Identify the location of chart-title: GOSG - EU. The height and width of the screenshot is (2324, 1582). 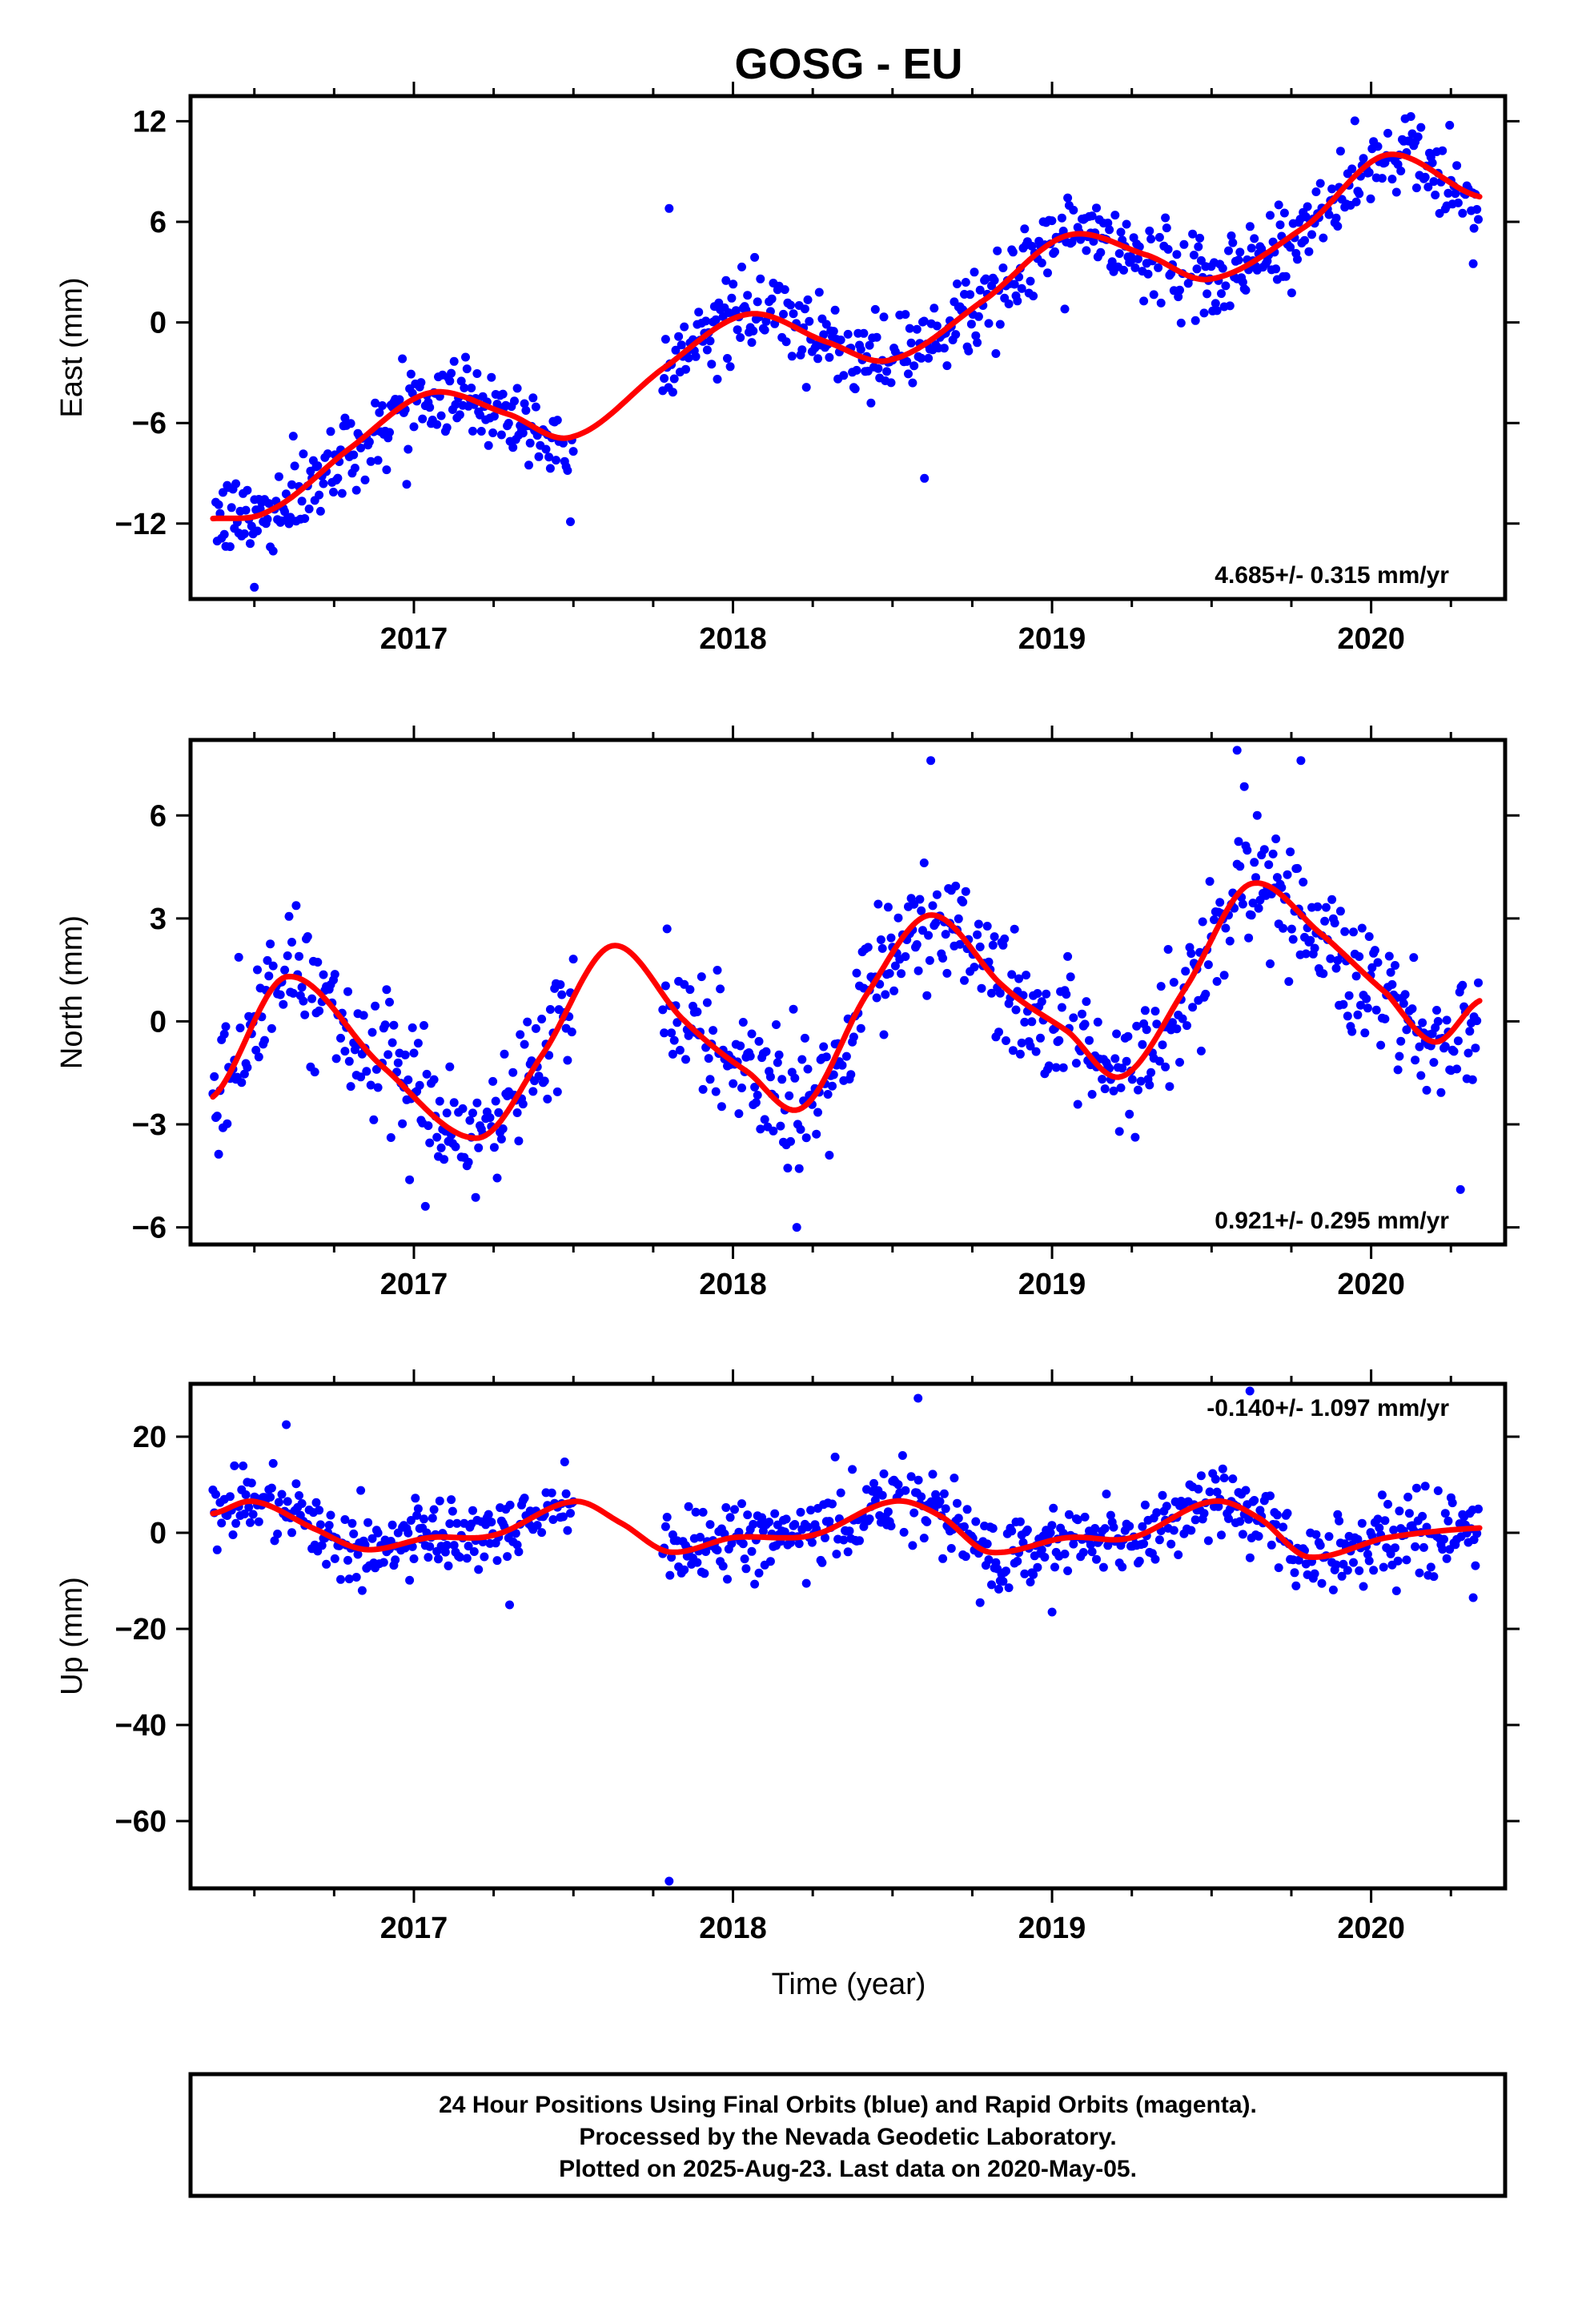
(848, 64).